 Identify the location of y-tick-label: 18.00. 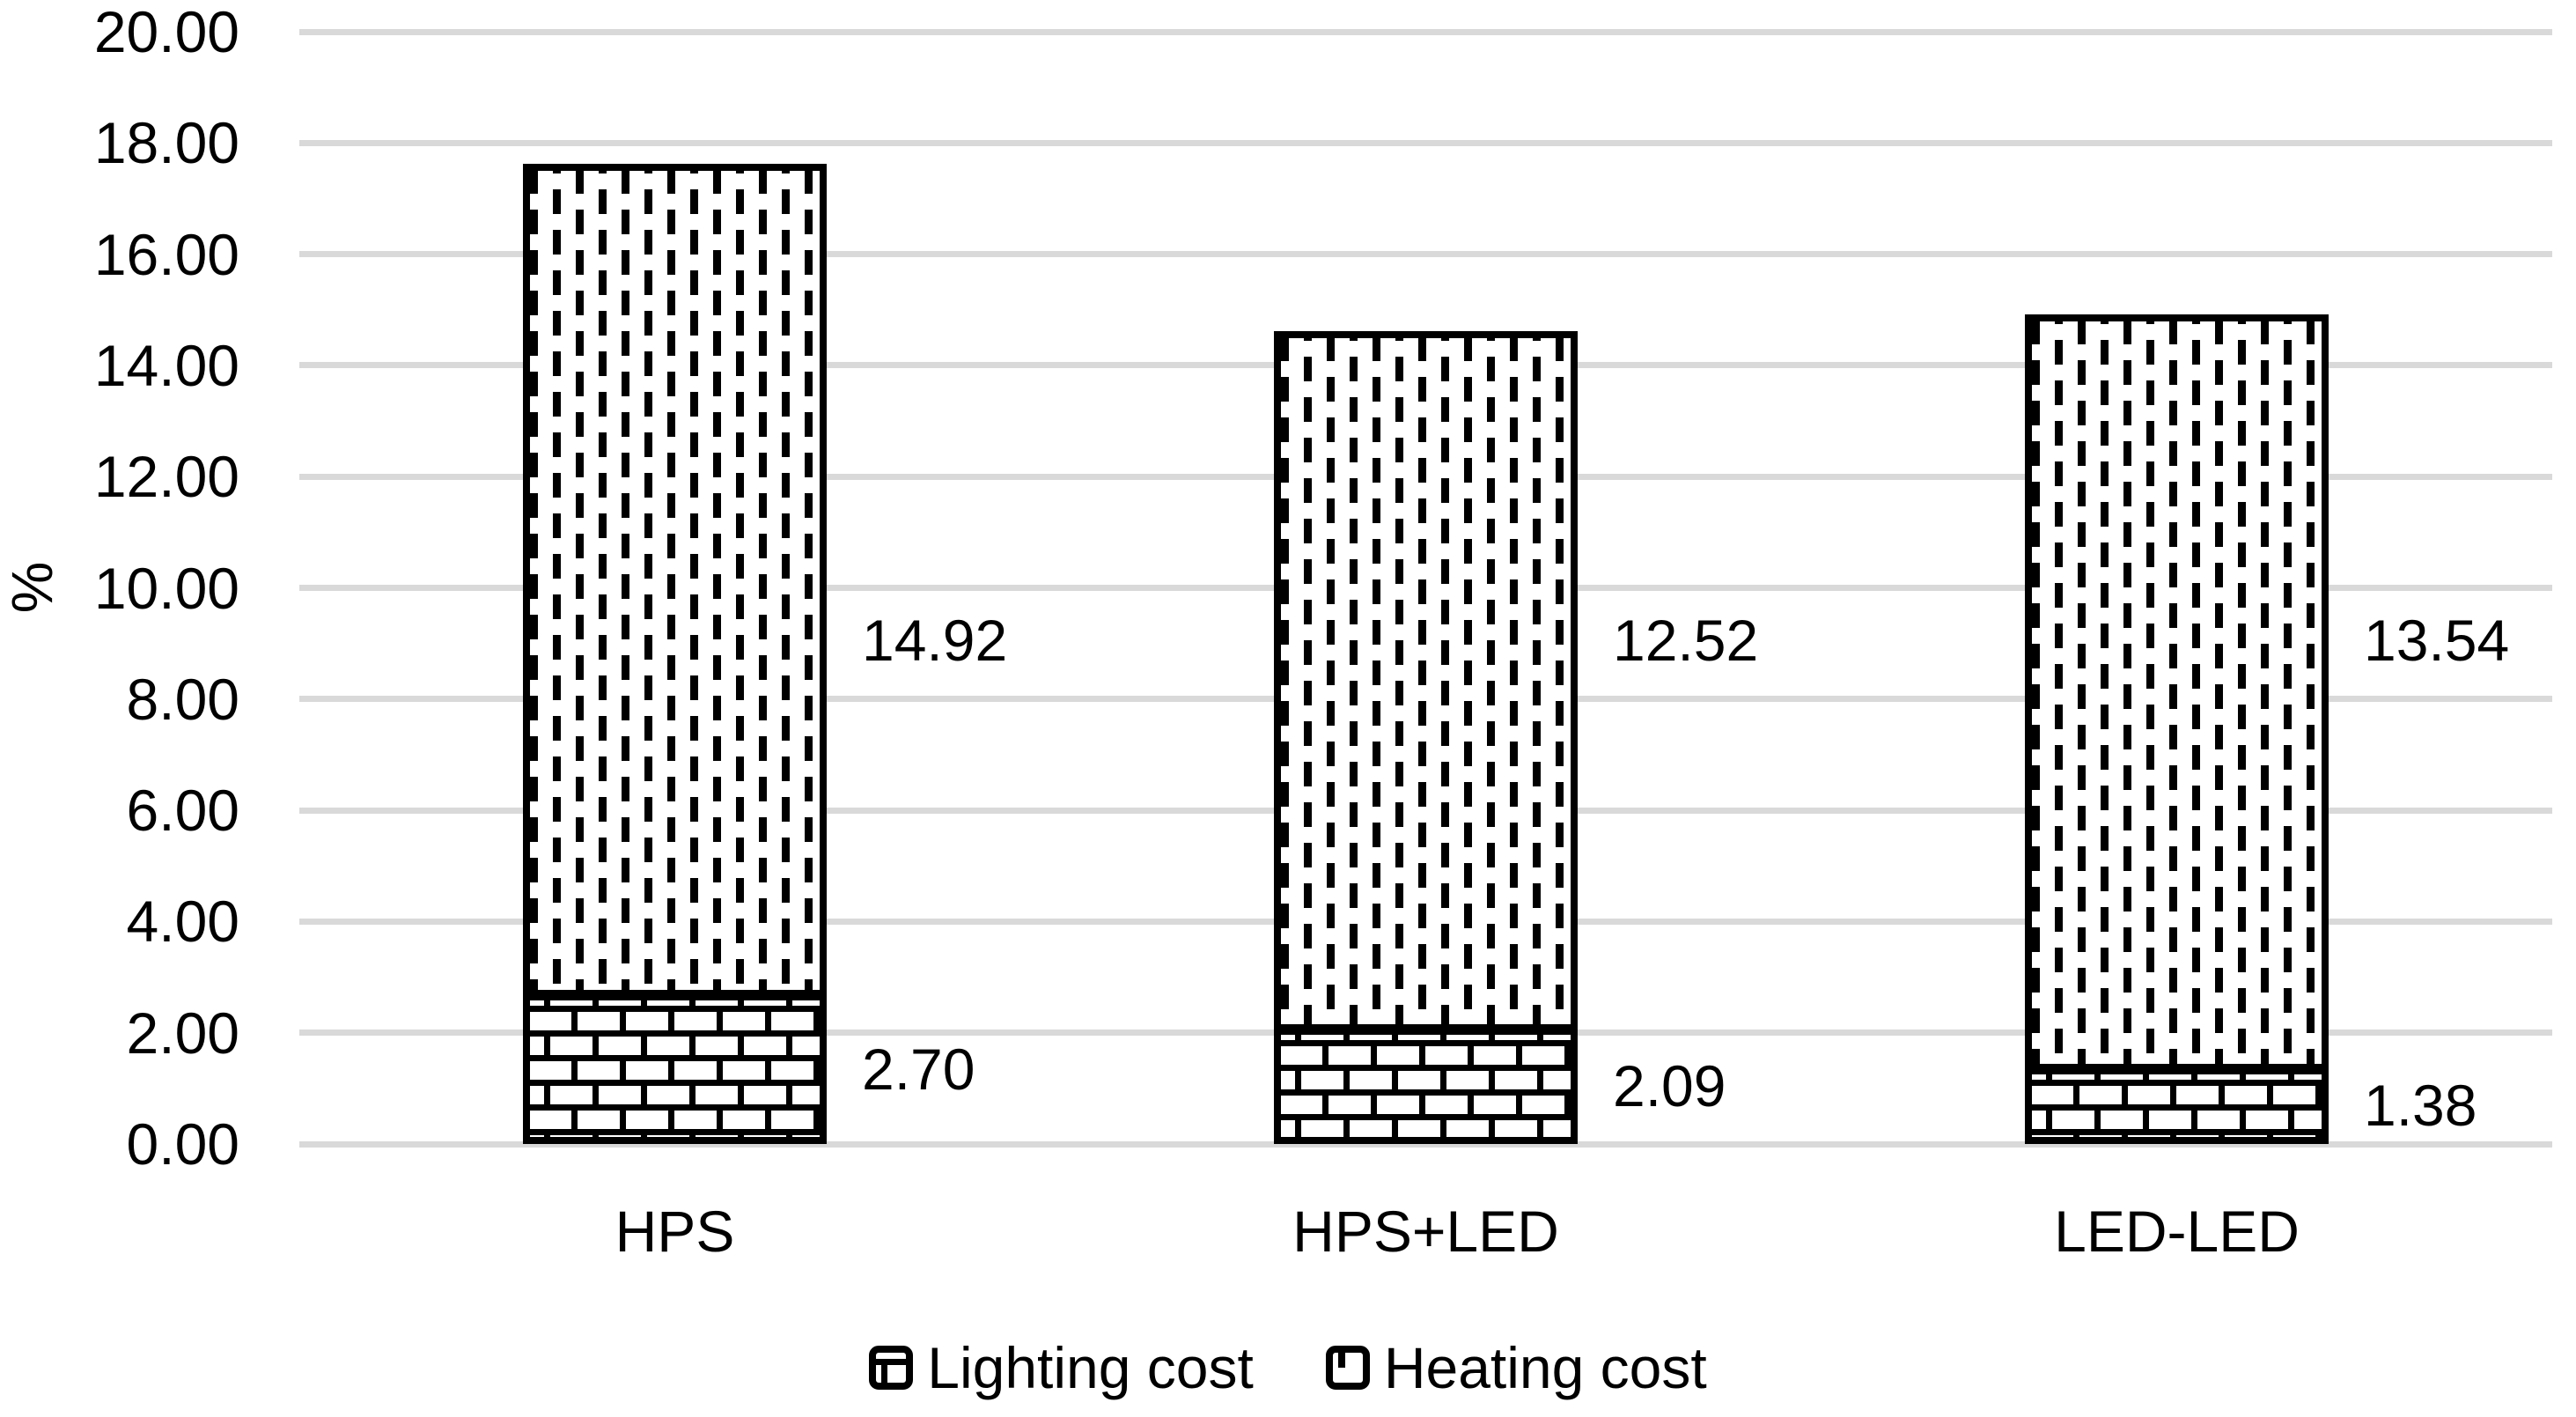
(166, 143).